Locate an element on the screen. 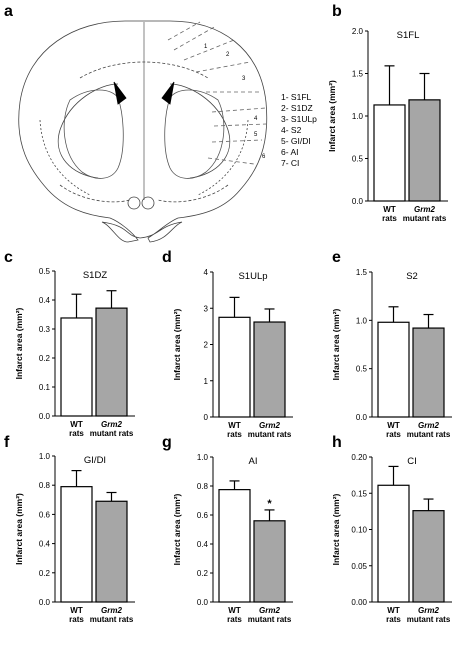 The width and height of the screenshot is (472, 646). cortical-region-boundaries is located at coordinates (217, 93).